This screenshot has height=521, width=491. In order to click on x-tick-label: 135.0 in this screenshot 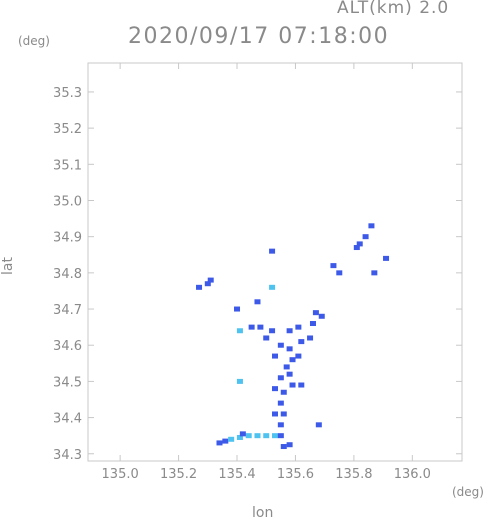, I will do `click(120, 474)`.